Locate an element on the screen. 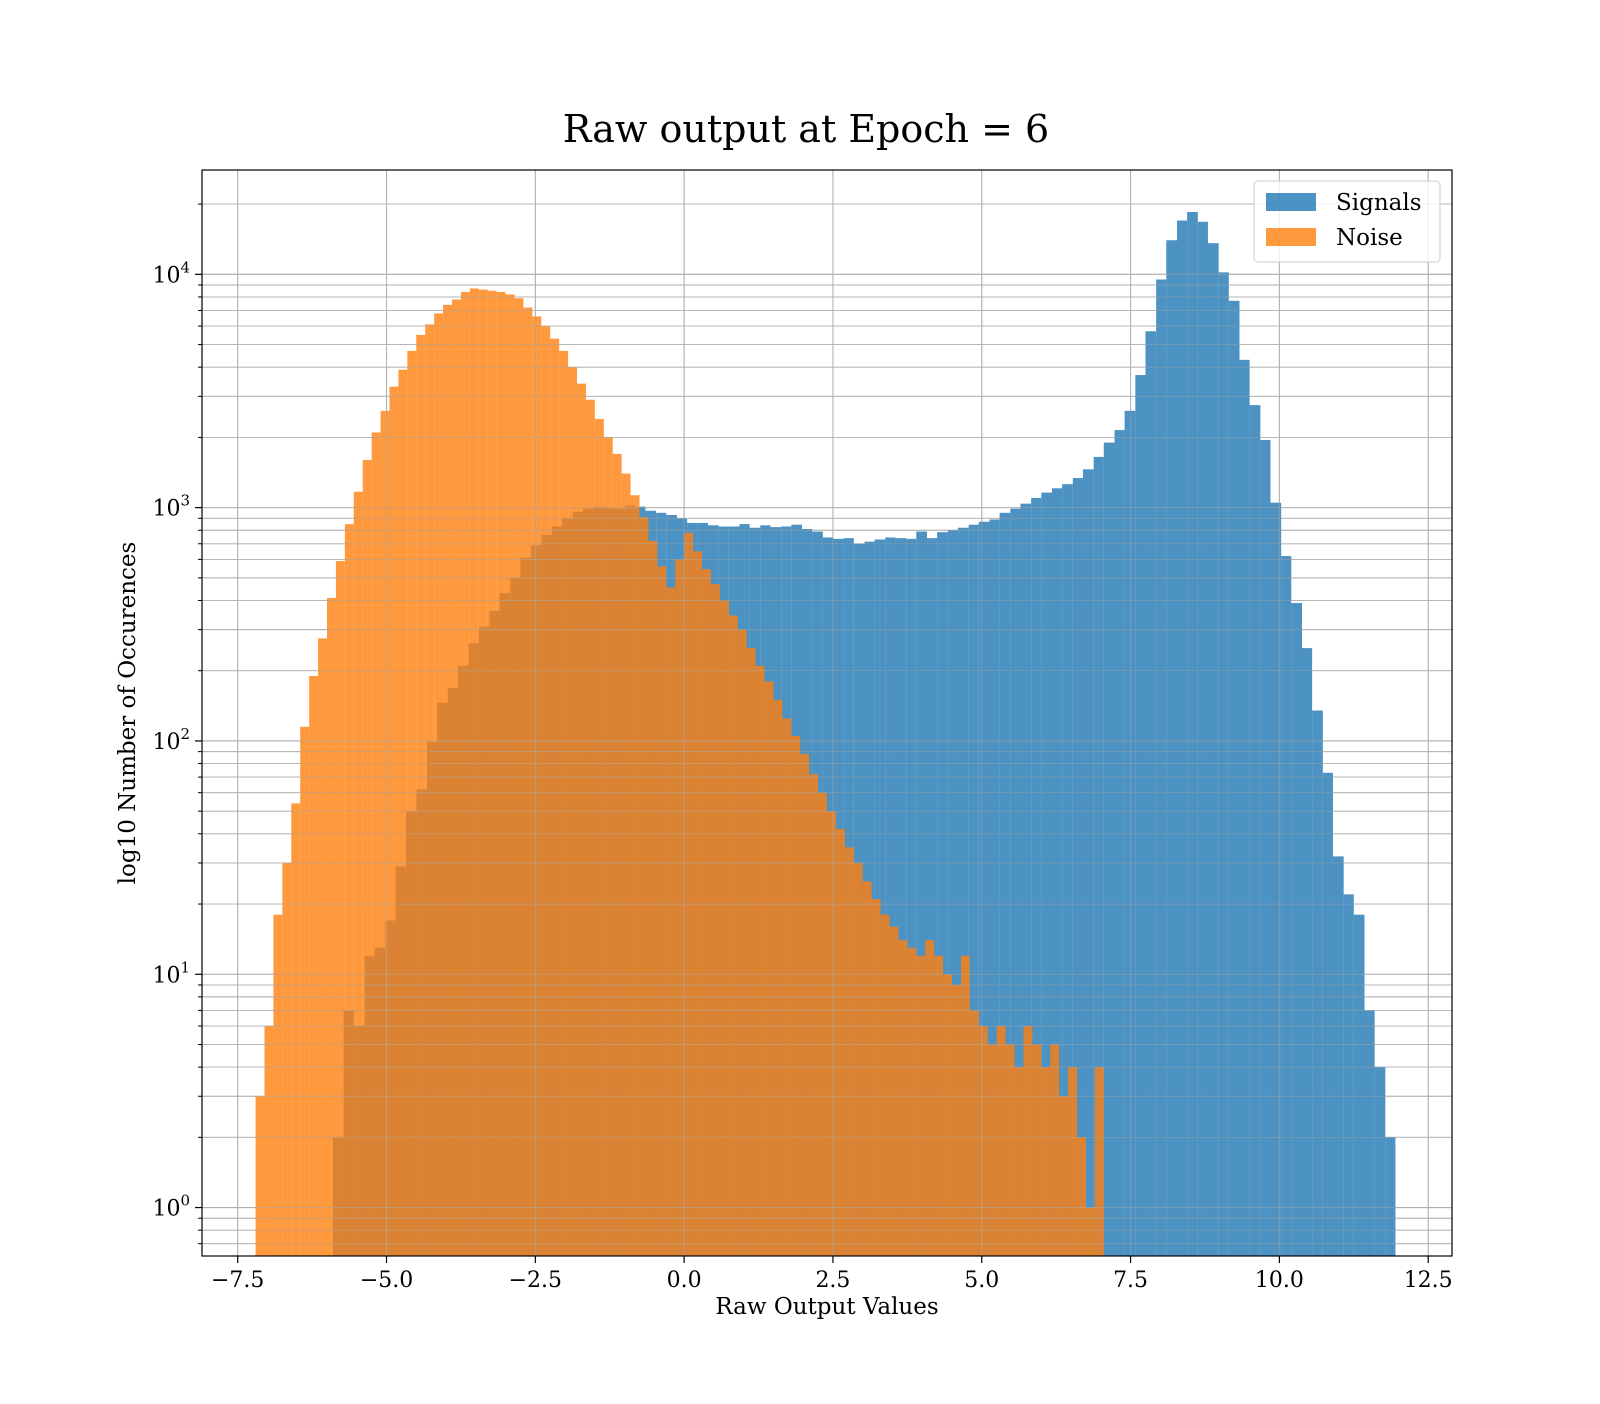 The image size is (1600, 1404). legend-swatch-noise is located at coordinates (1291, 237).